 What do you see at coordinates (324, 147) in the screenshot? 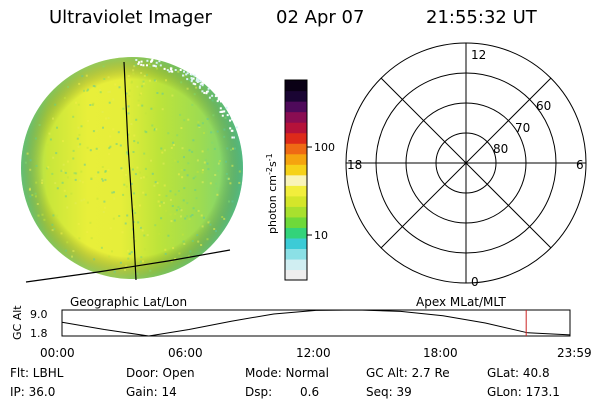
I see `colorbar-tick-label: 100` at bounding box center [324, 147].